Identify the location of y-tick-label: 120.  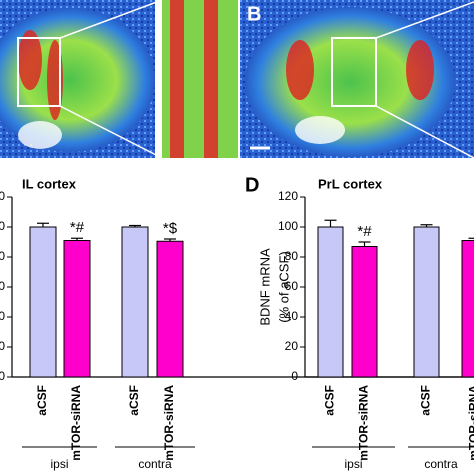
(288, 196).